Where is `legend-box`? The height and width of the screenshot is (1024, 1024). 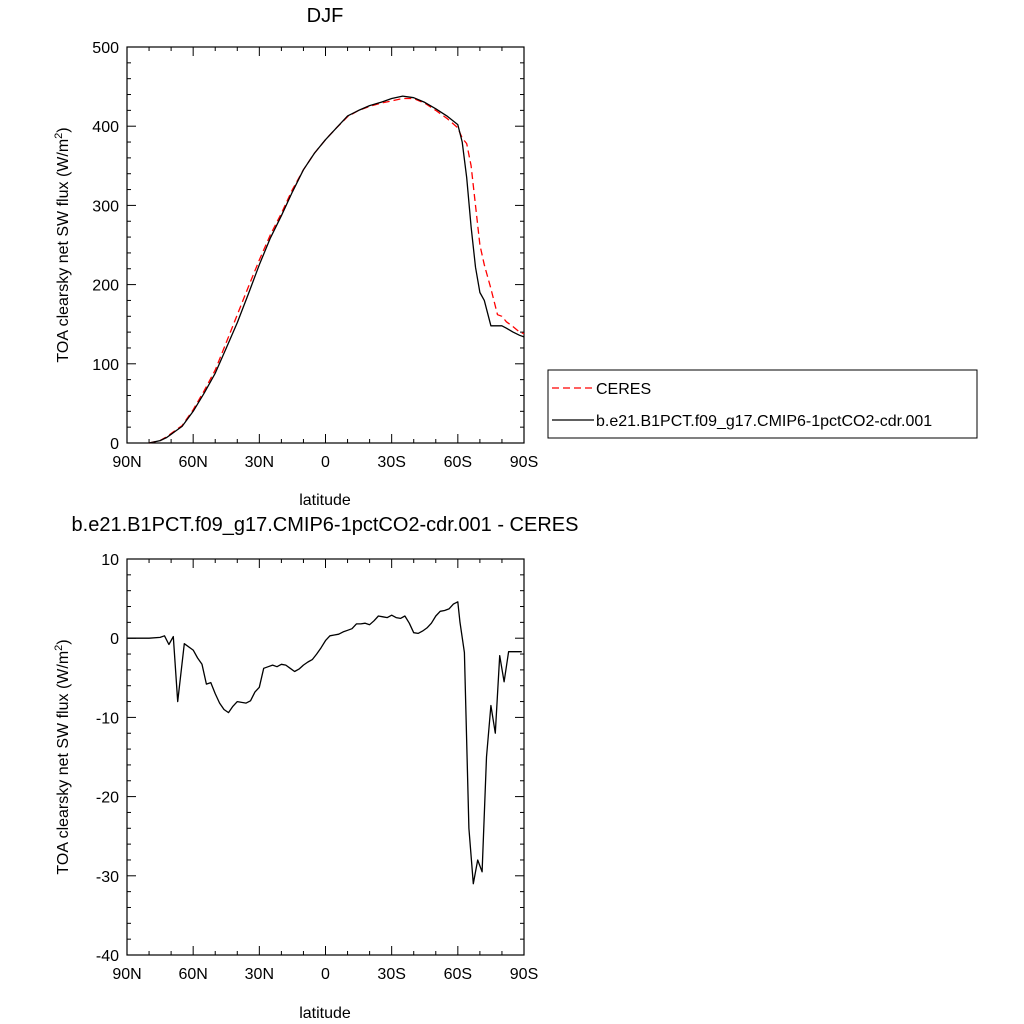 legend-box is located at coordinates (762, 404).